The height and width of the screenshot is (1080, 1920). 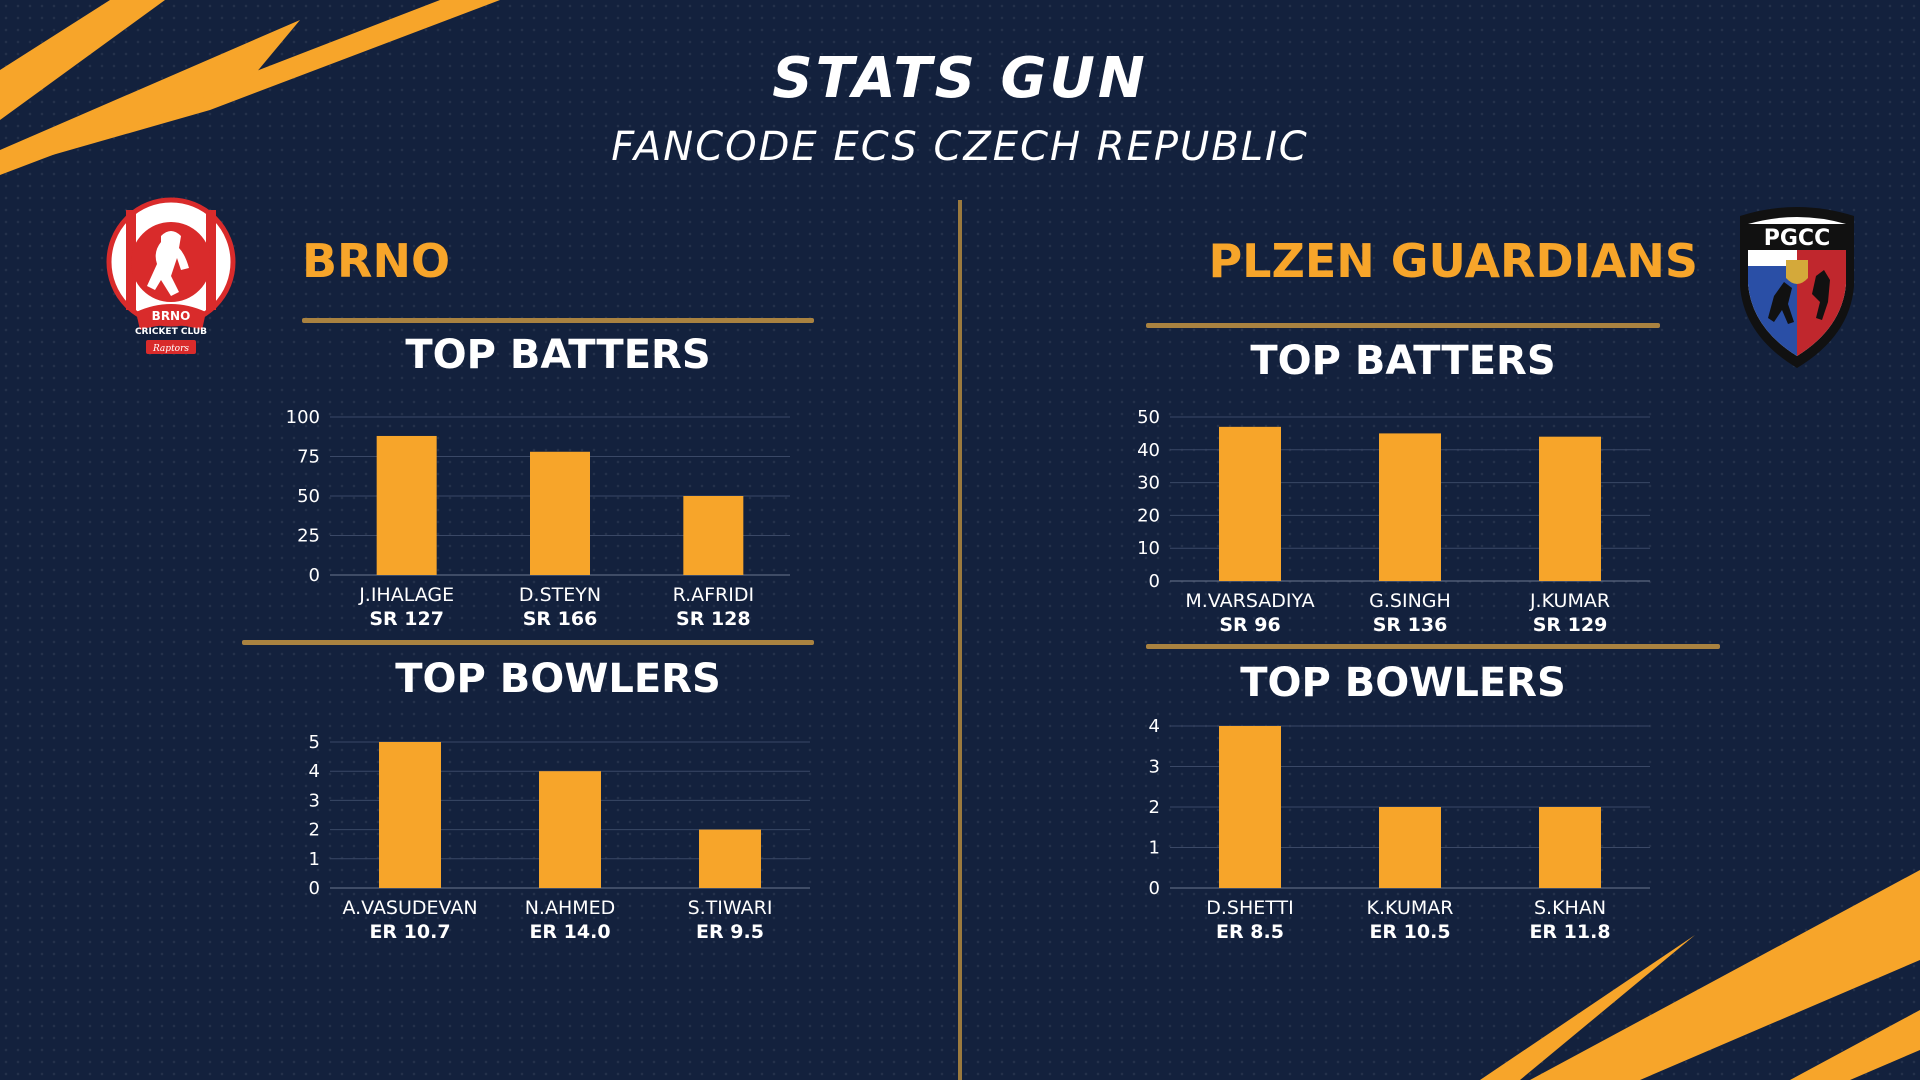 What do you see at coordinates (1797, 287) in the screenshot?
I see `pgcc-shield-logo: PGCC` at bounding box center [1797, 287].